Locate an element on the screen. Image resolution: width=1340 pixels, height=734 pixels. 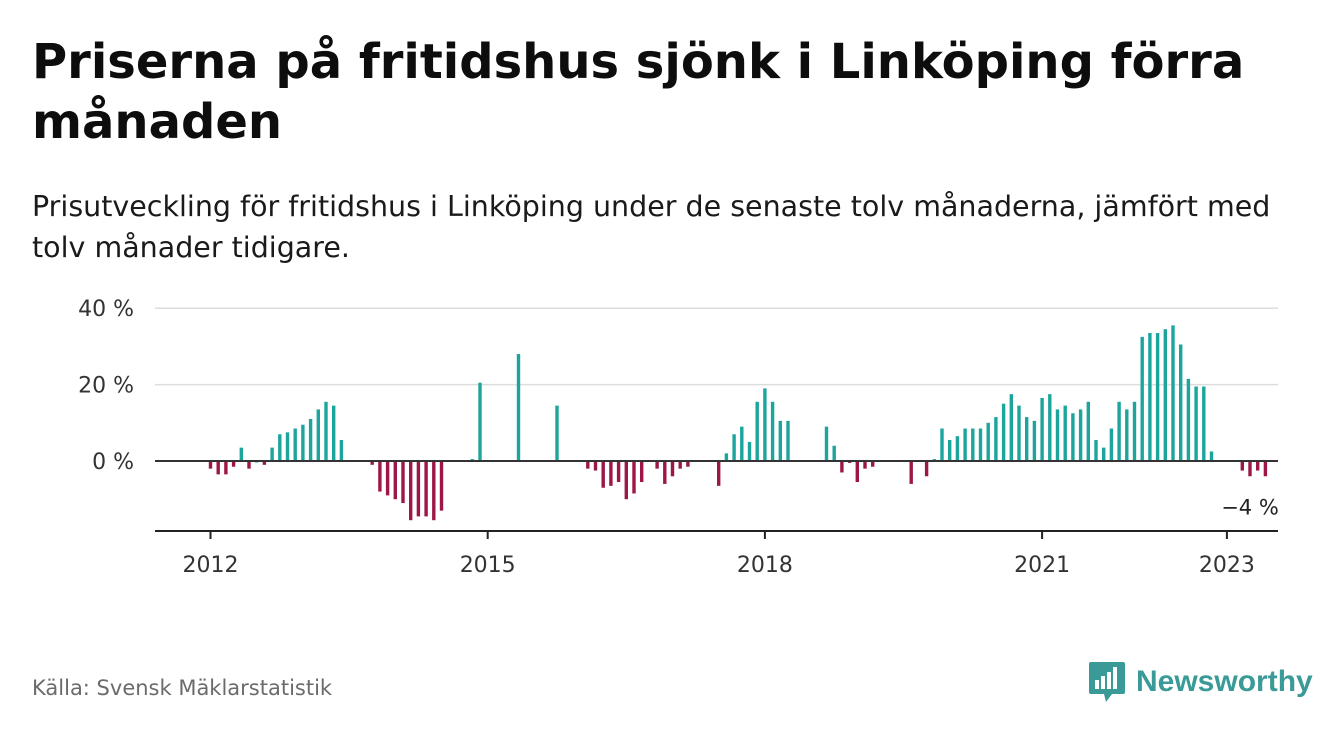
x-tick-label: 2012 is located at coordinates (211, 565).